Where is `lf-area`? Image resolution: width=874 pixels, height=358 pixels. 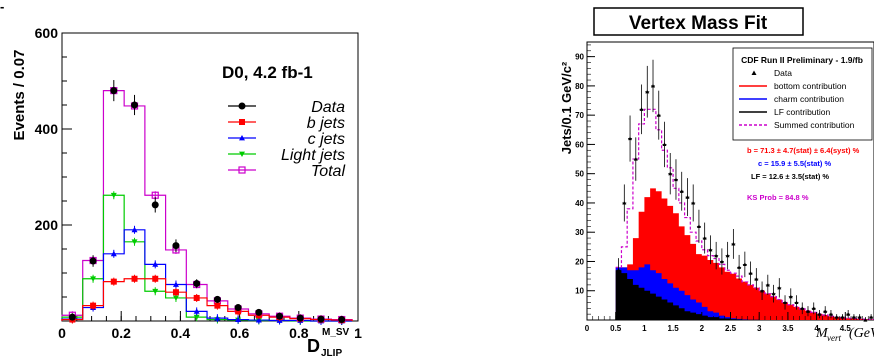 lf-area is located at coordinates (744, 295).